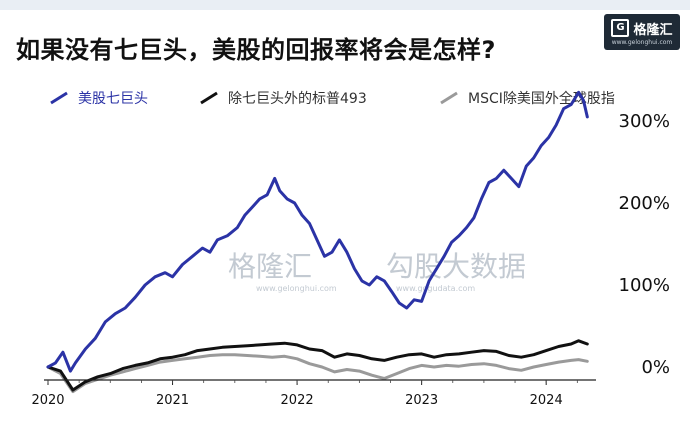  What do you see at coordinates (644, 121) in the screenshot?
I see `y-tick-label-3: 300%` at bounding box center [644, 121].